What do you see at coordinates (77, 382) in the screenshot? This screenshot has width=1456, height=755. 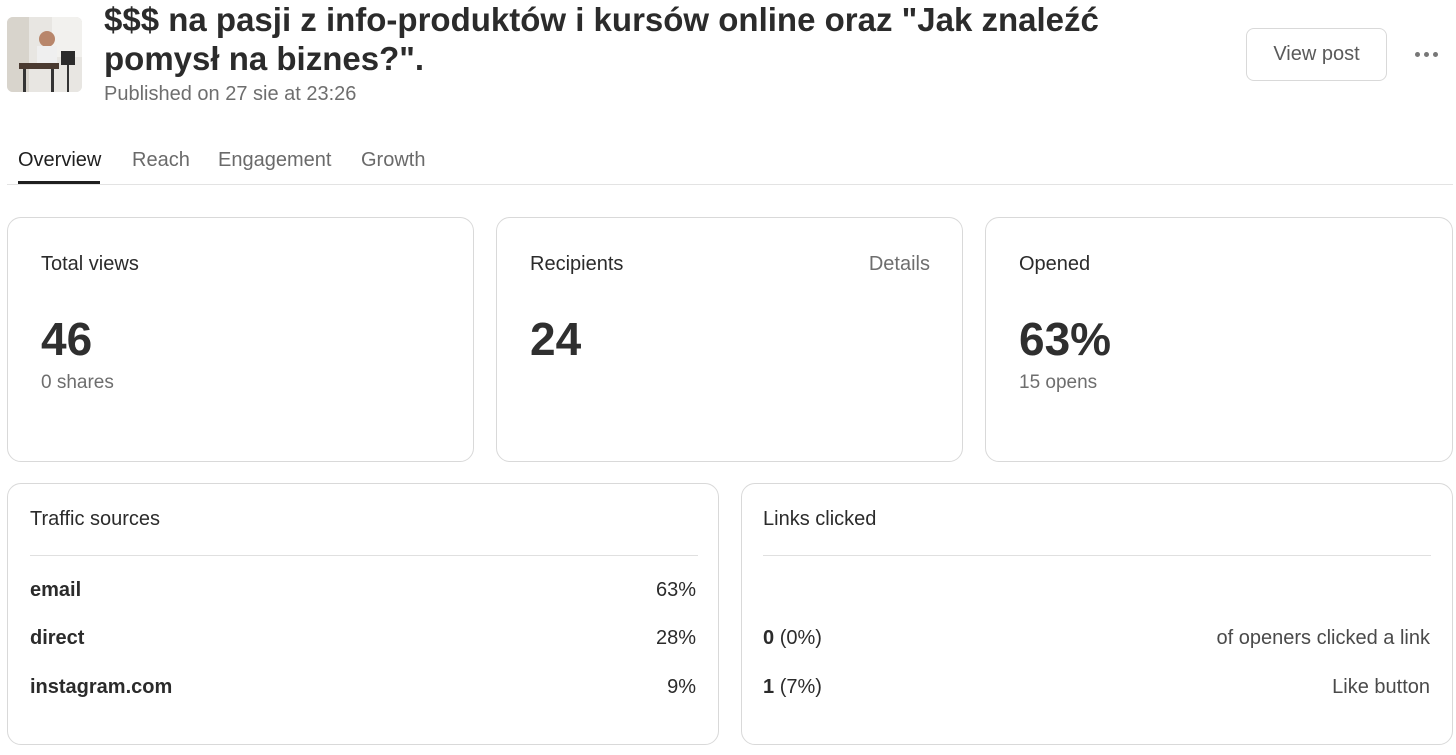 I see `shares-count: 0 shares` at bounding box center [77, 382].